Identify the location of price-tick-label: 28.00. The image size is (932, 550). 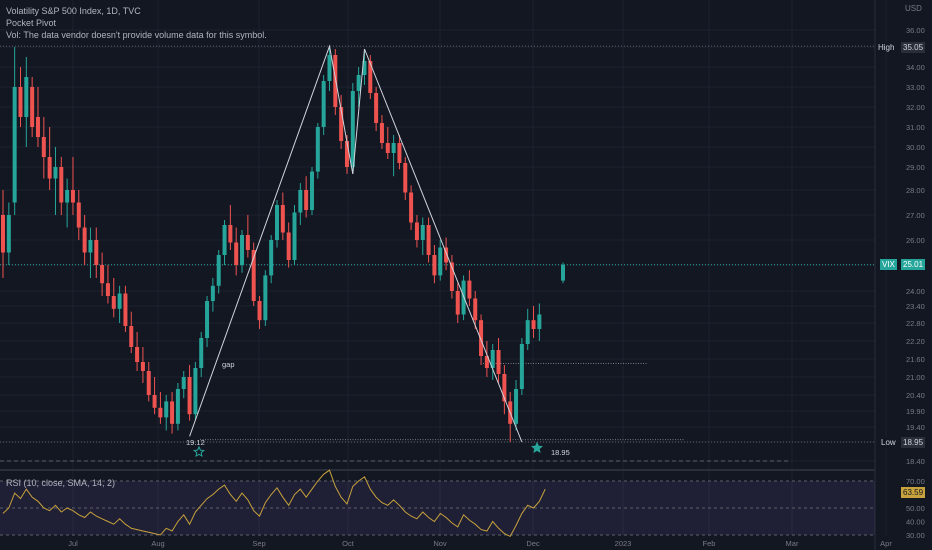
(915, 190).